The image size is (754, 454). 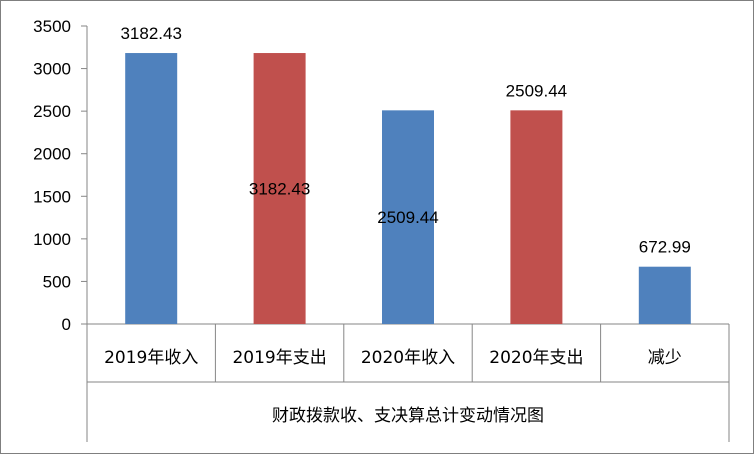 What do you see at coordinates (408, 358) in the screenshot?
I see `category-label: 2020年收入` at bounding box center [408, 358].